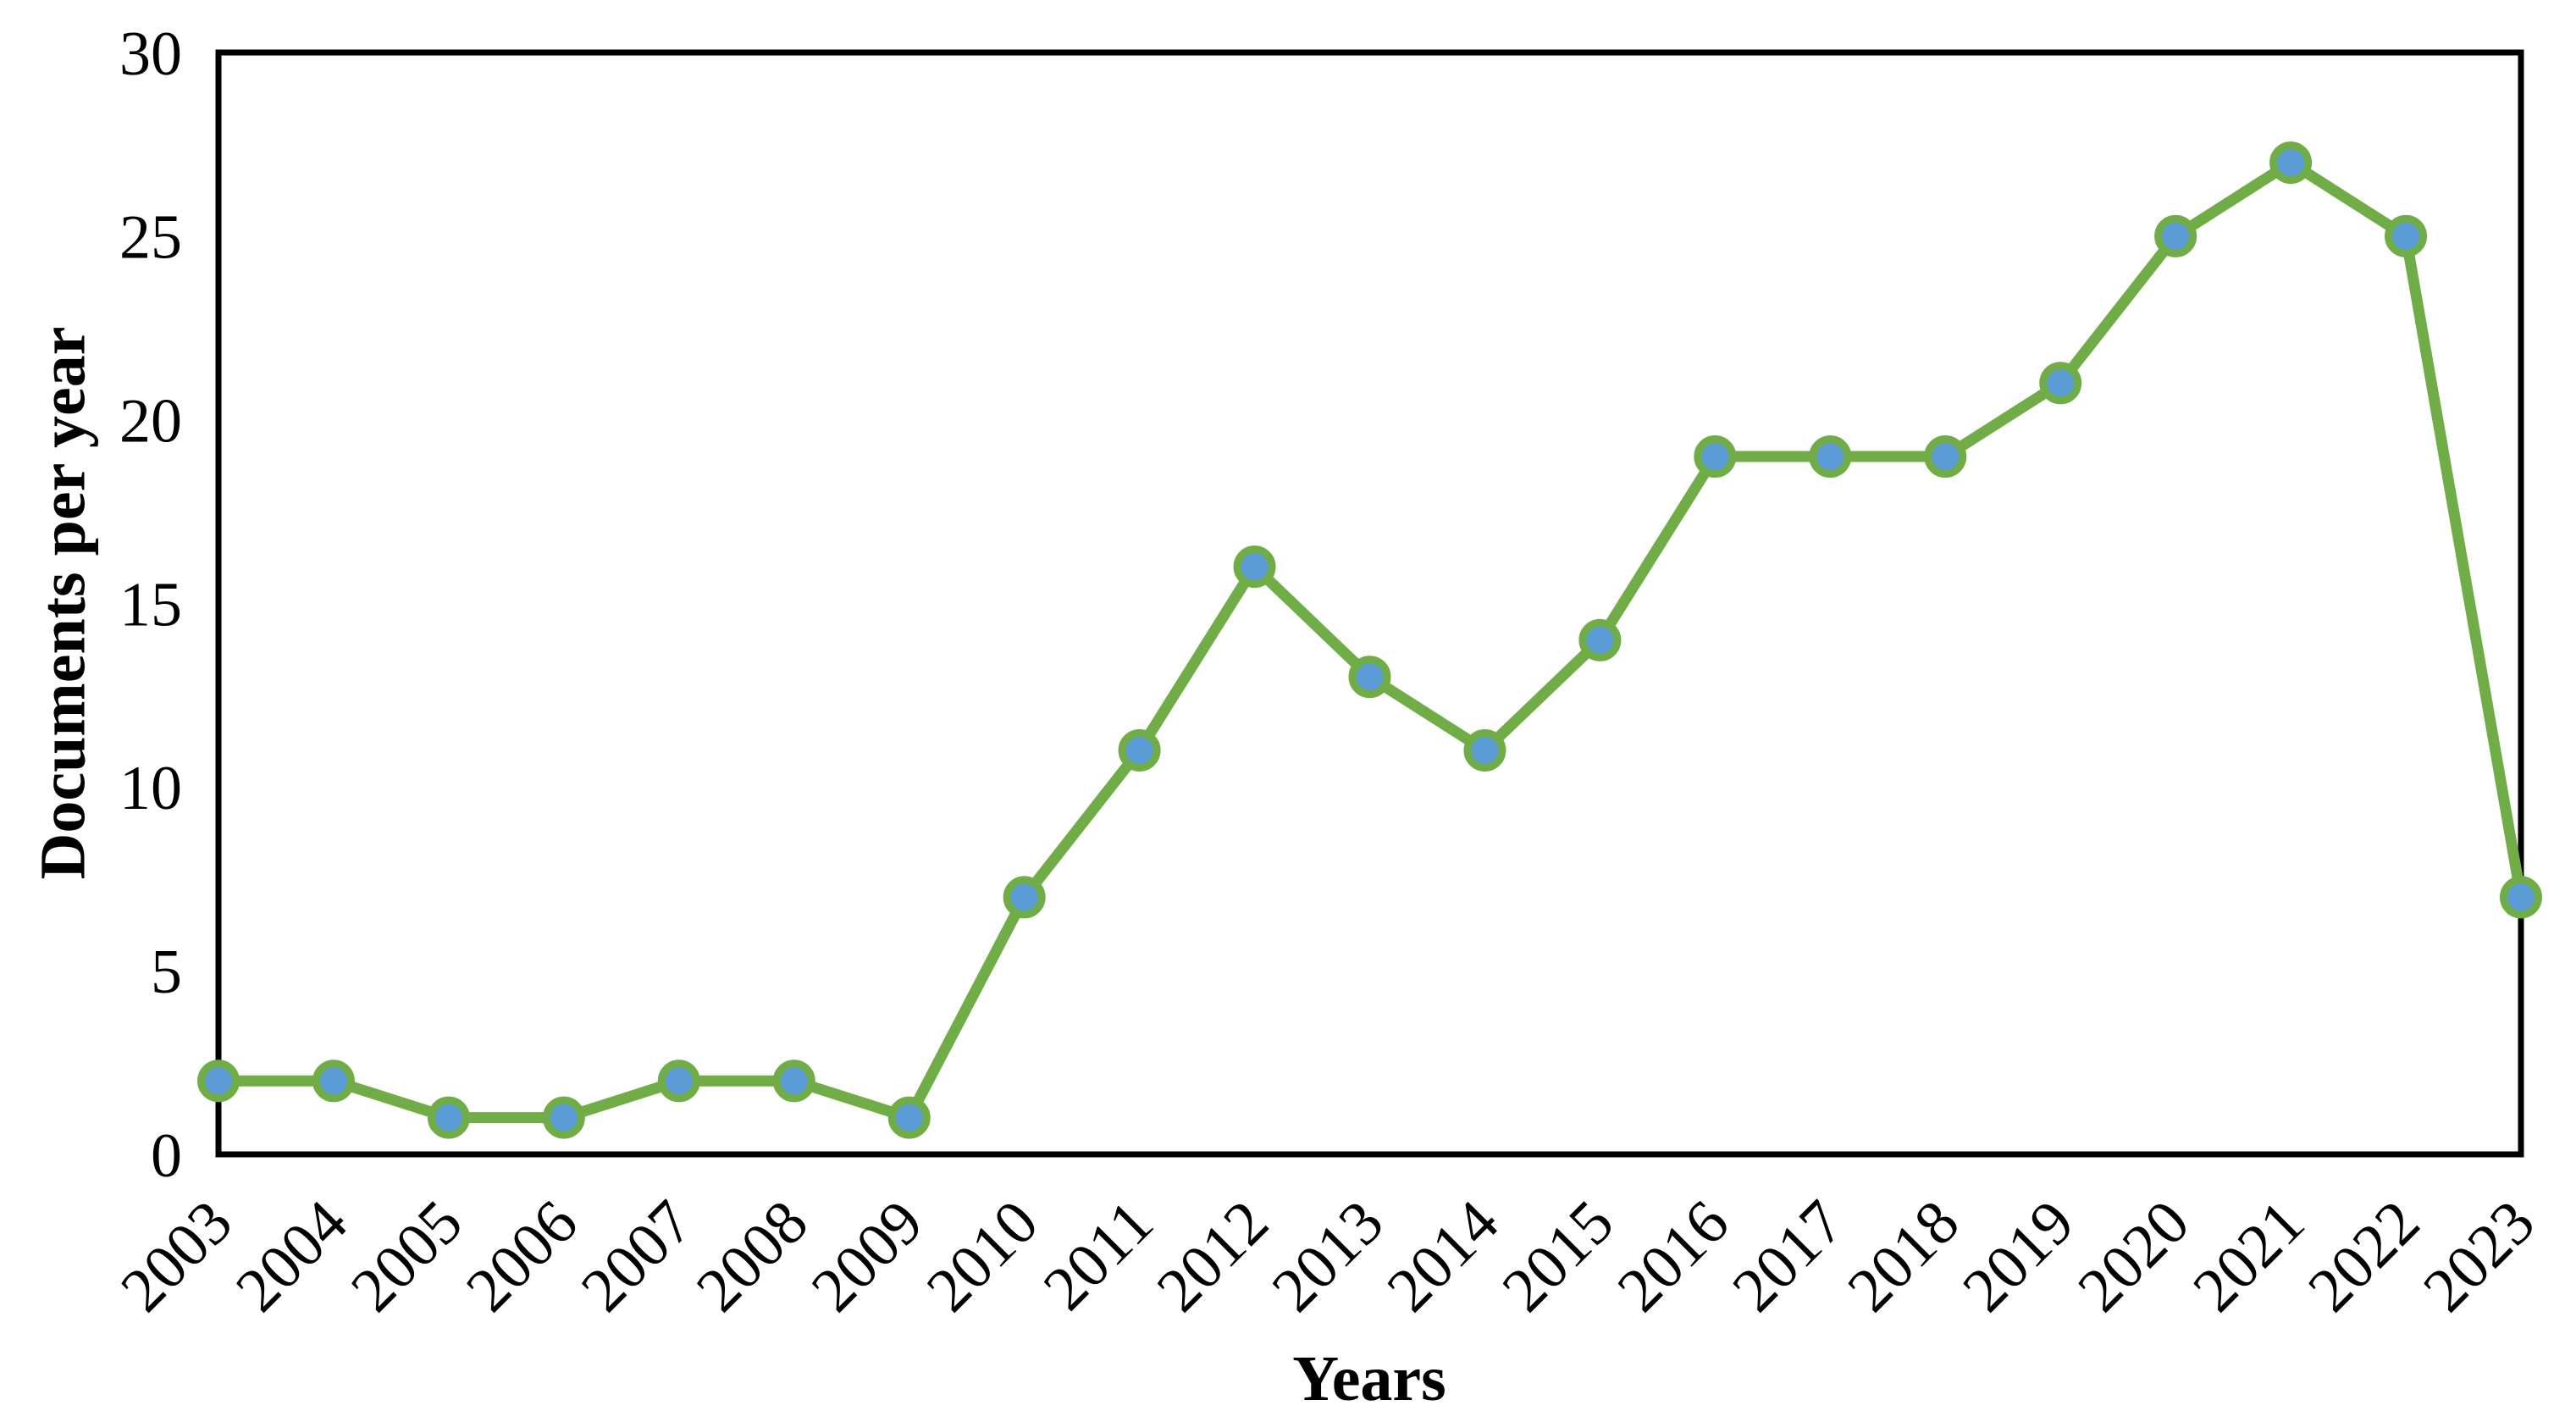 The image size is (2576, 1422). Describe the element at coordinates (1559, 1256) in the screenshot. I see `x-tick-label-2015: 2015` at that location.